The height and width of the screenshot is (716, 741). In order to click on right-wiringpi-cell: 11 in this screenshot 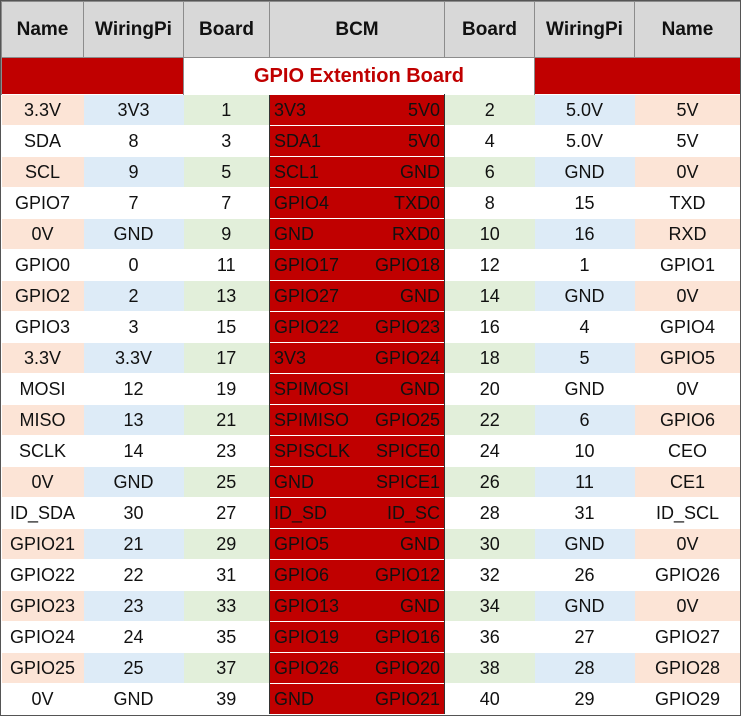, I will do `click(584, 482)`.